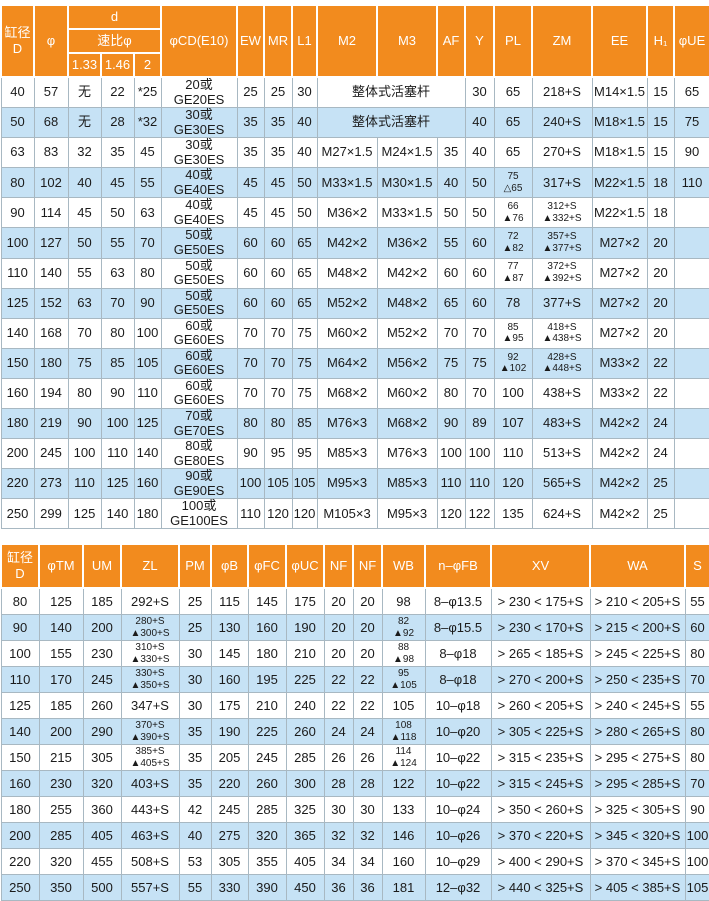 The height and width of the screenshot is (901, 709). Describe the element at coordinates (562, 41) in the screenshot. I see `header-cell: ZM` at that location.